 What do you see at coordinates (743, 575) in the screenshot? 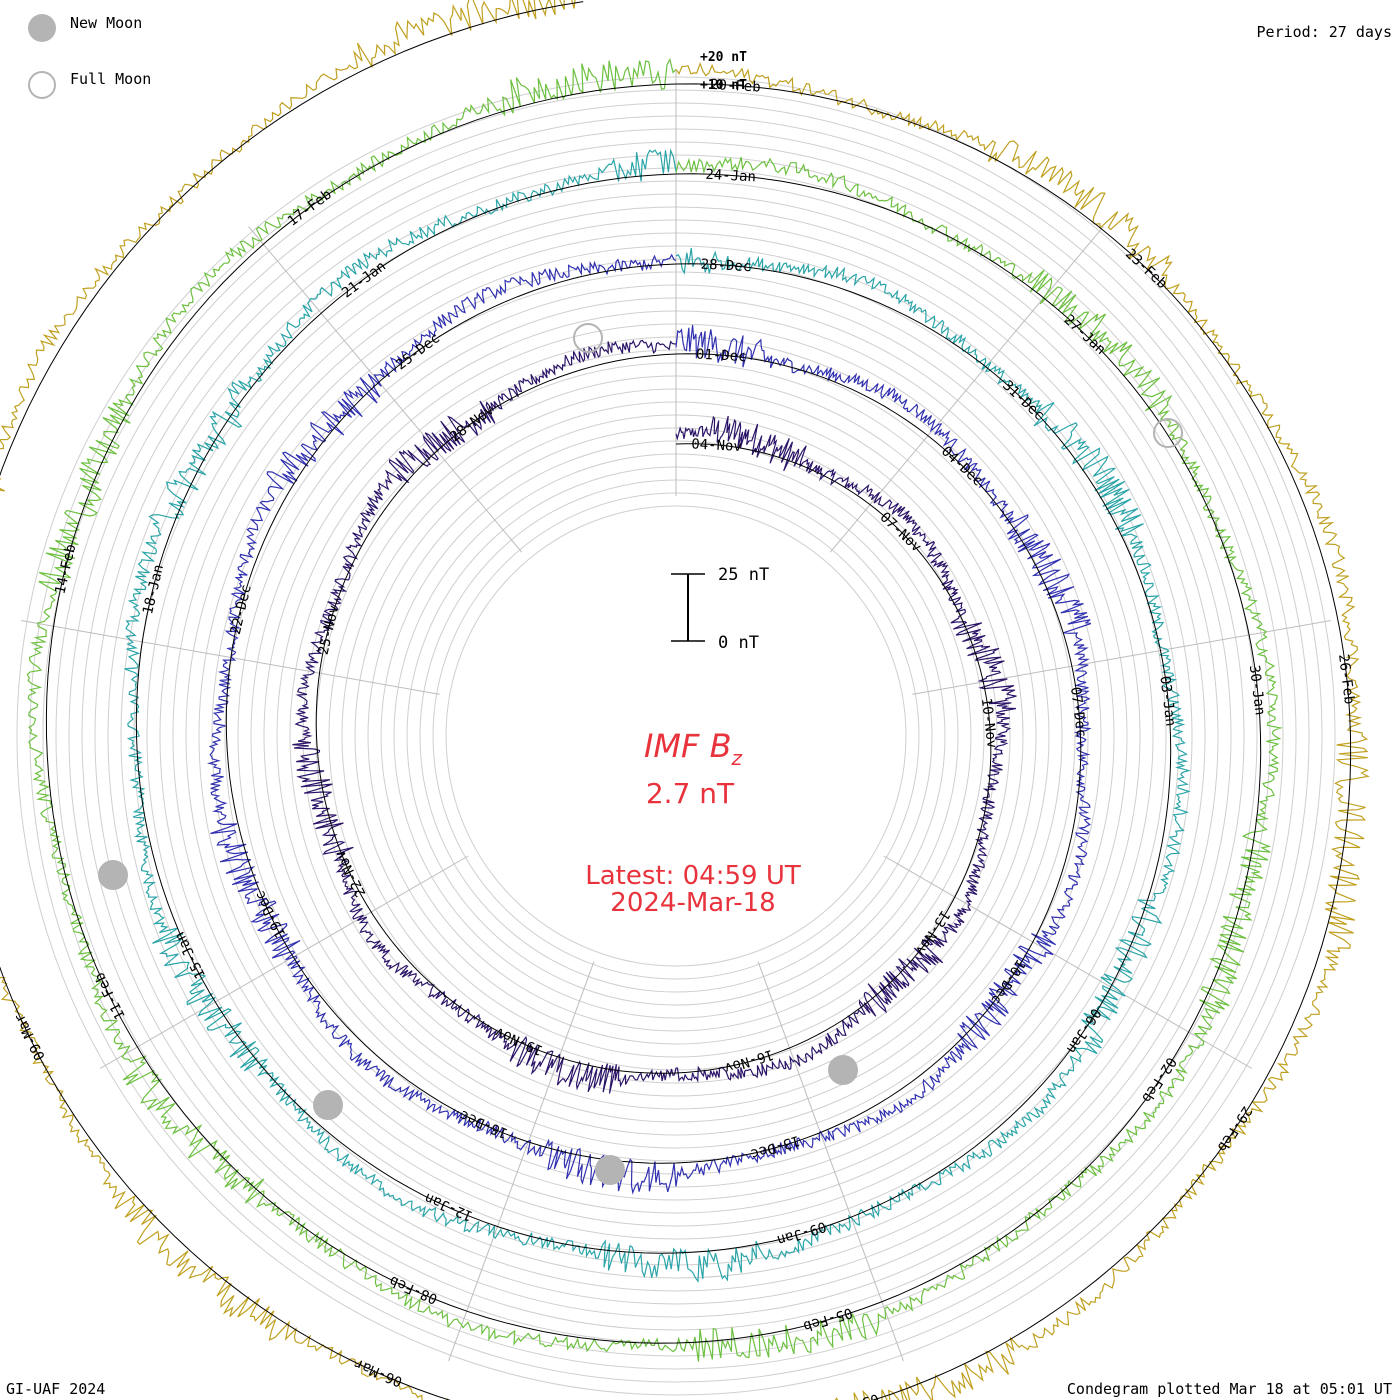
I see `scale-top-label: 25 nT` at bounding box center [743, 575].